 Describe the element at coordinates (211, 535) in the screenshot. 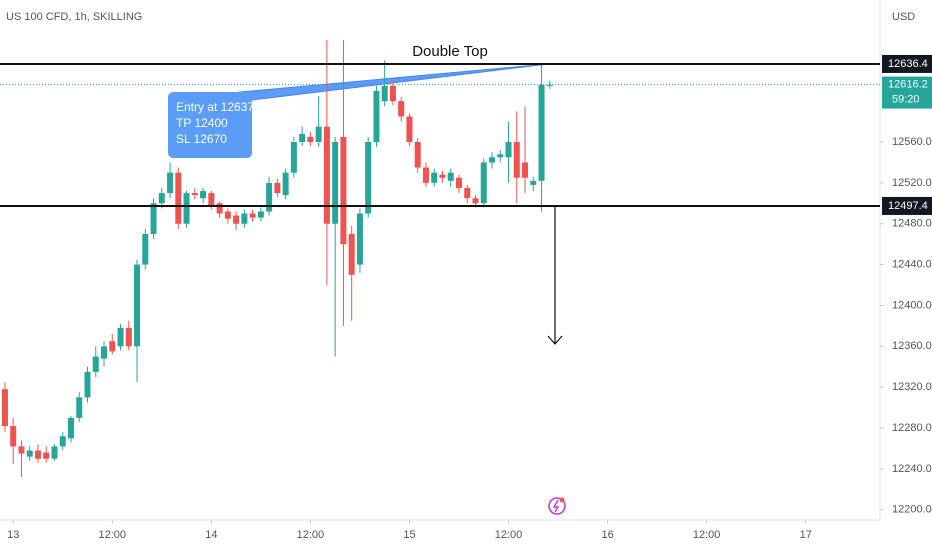

I see `x-tick-label: 14` at that location.